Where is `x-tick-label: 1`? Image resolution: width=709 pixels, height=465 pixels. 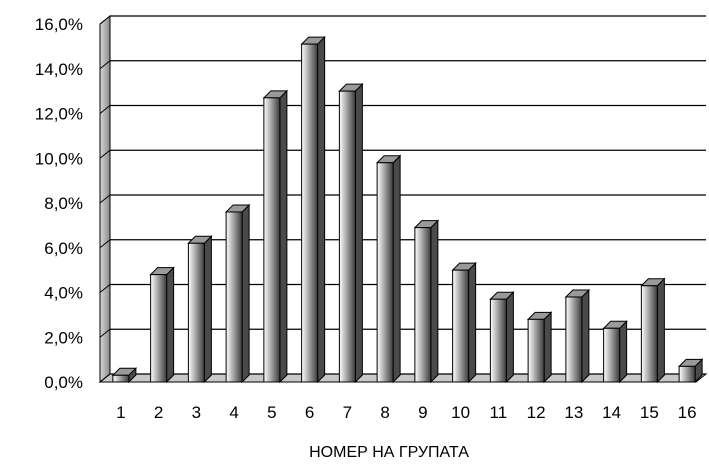 x-tick-label: 1 is located at coordinates (120, 412).